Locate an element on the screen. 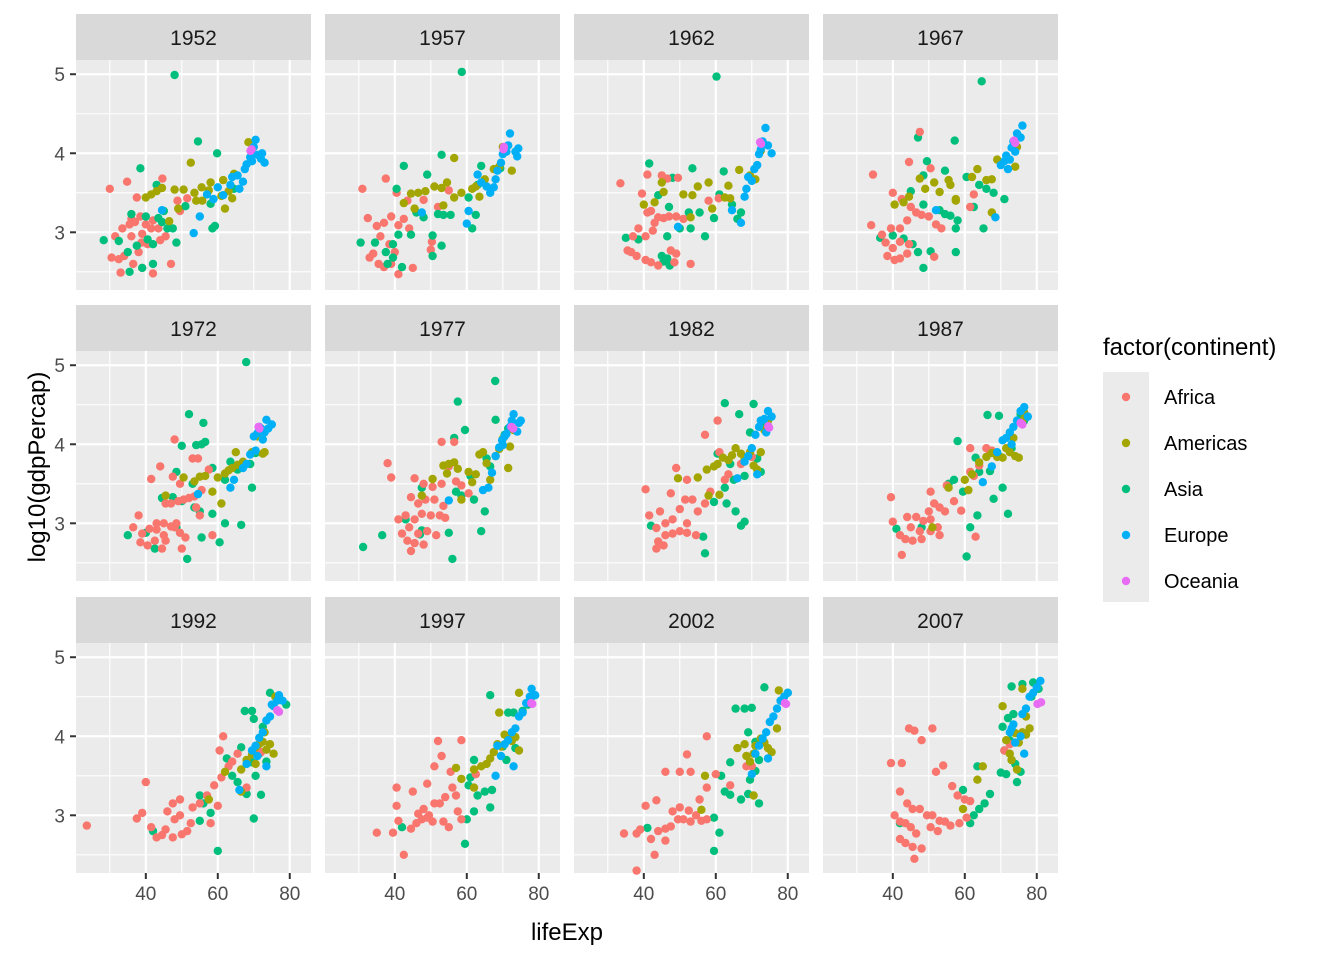 This screenshot has width=1344, height=960. facet-panel-1992: 1992 is located at coordinates (193, 735).